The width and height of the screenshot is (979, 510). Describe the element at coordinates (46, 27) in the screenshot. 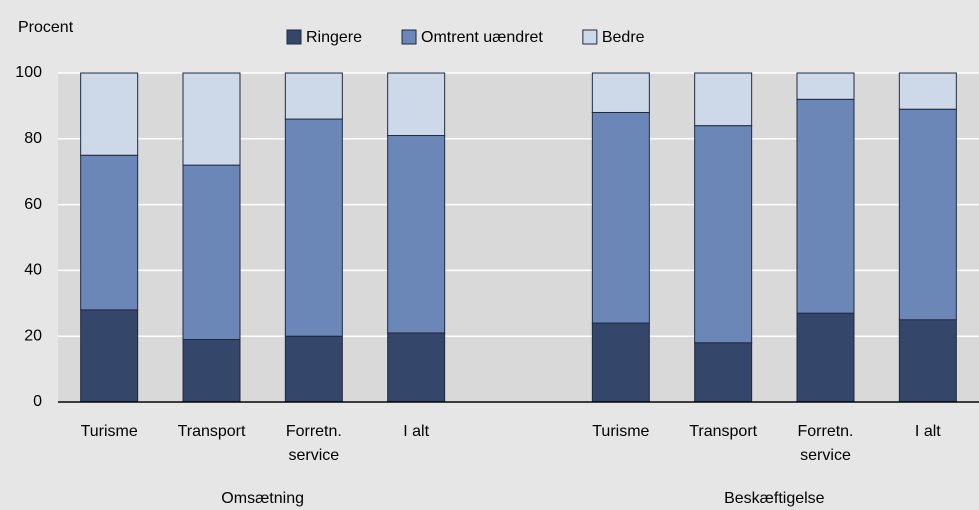

I see `y-axis-label: Procent` at that location.